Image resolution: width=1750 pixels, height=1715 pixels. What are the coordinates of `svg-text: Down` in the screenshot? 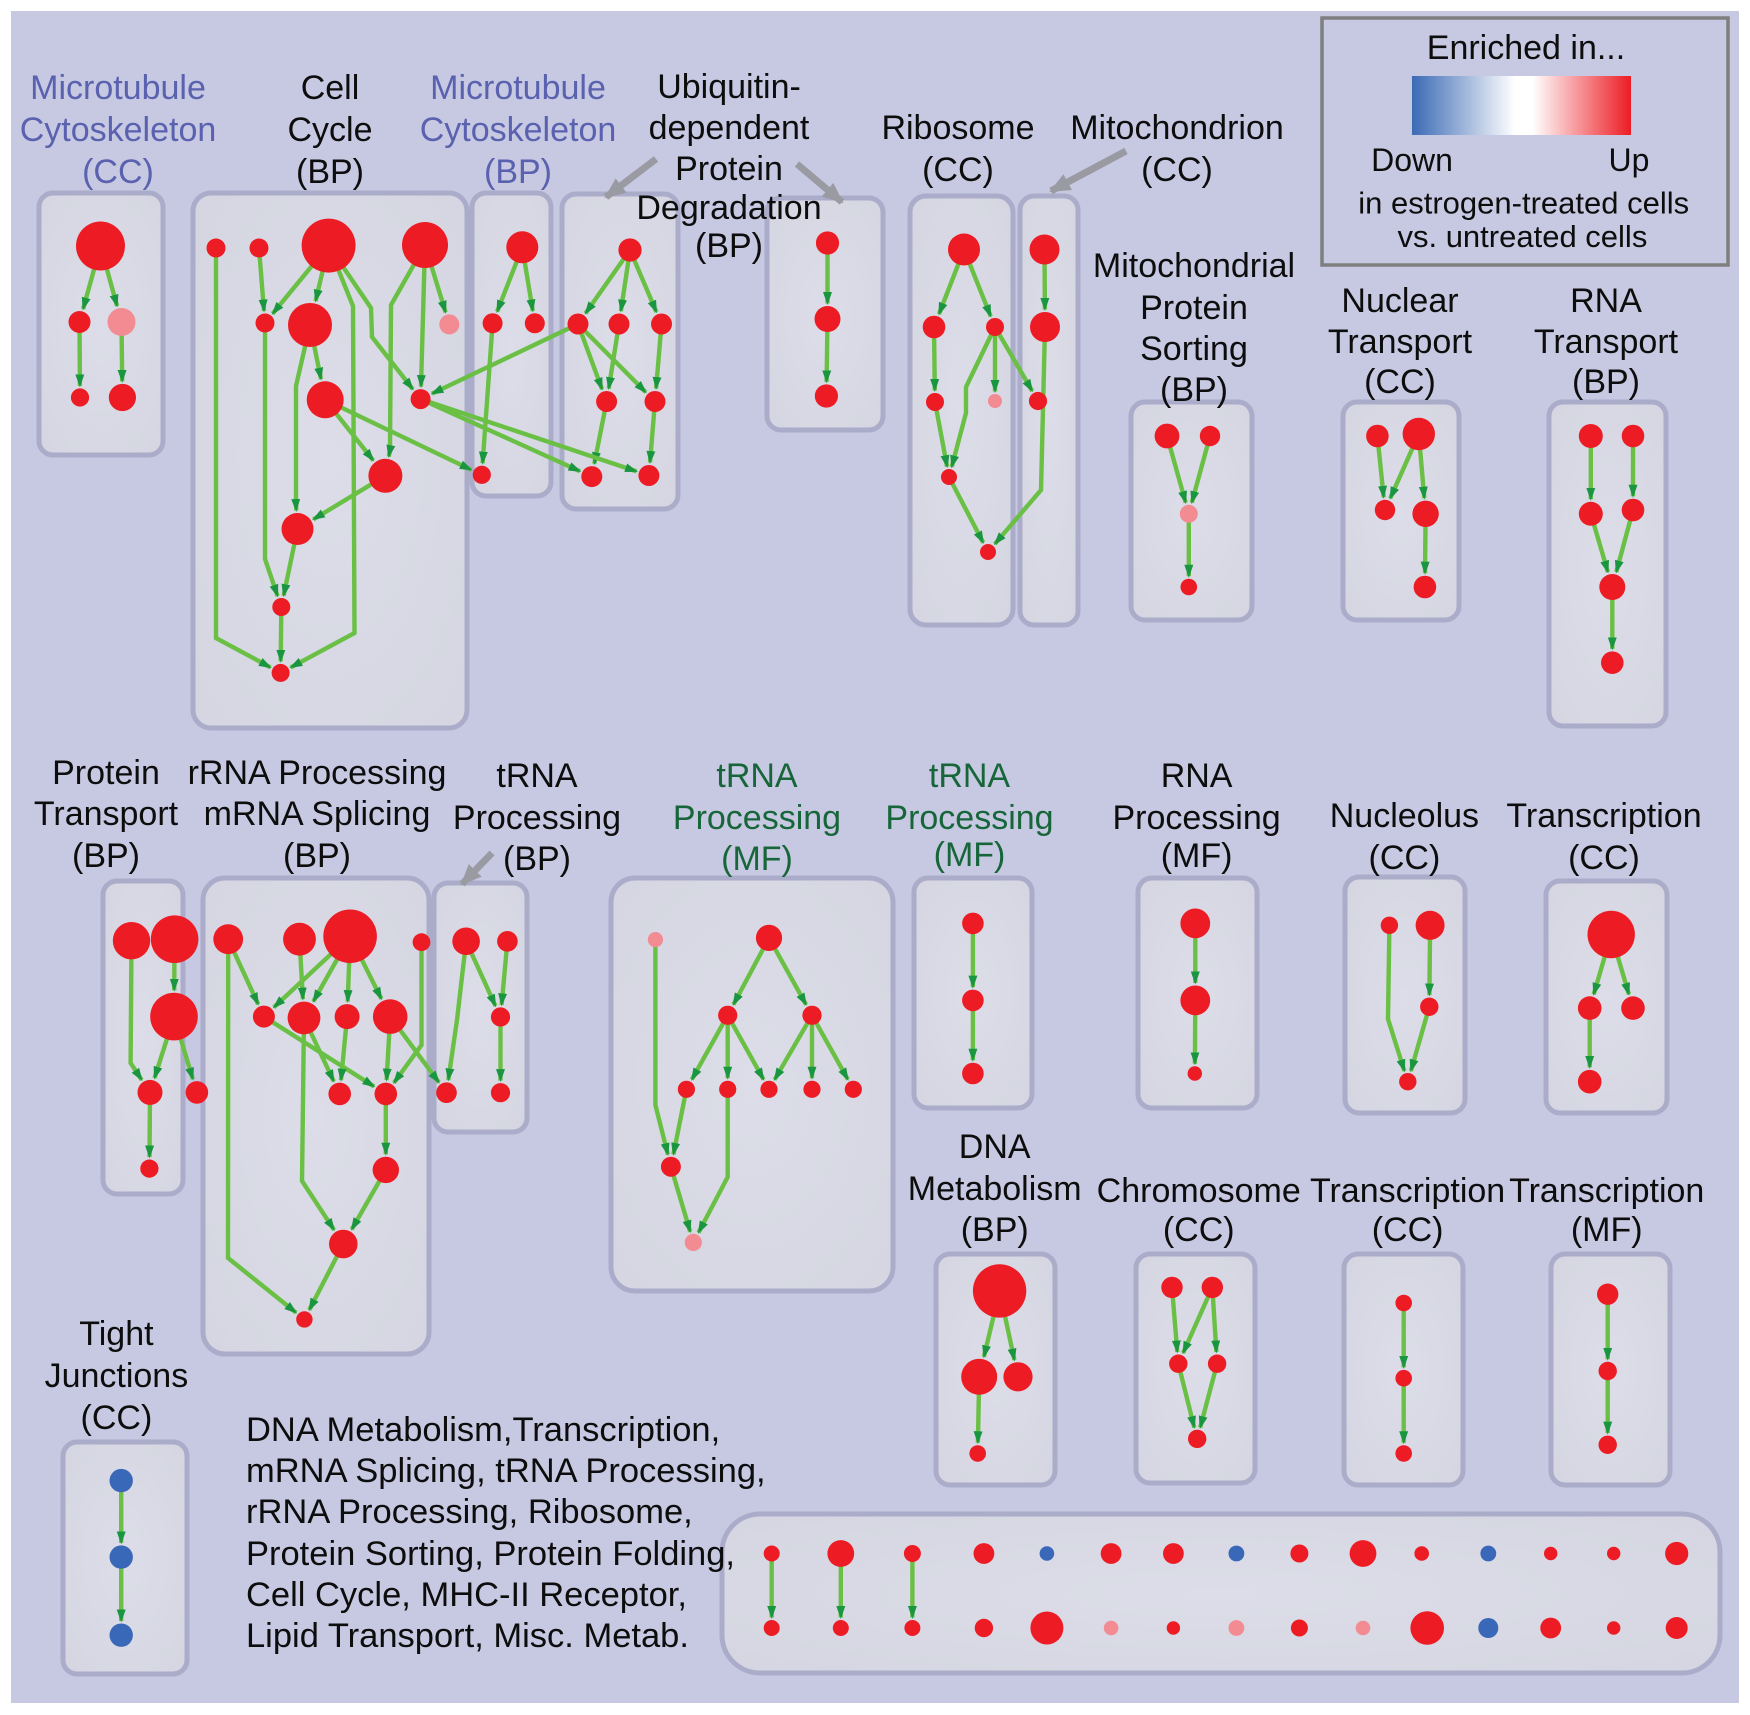 It's located at (1412, 160).